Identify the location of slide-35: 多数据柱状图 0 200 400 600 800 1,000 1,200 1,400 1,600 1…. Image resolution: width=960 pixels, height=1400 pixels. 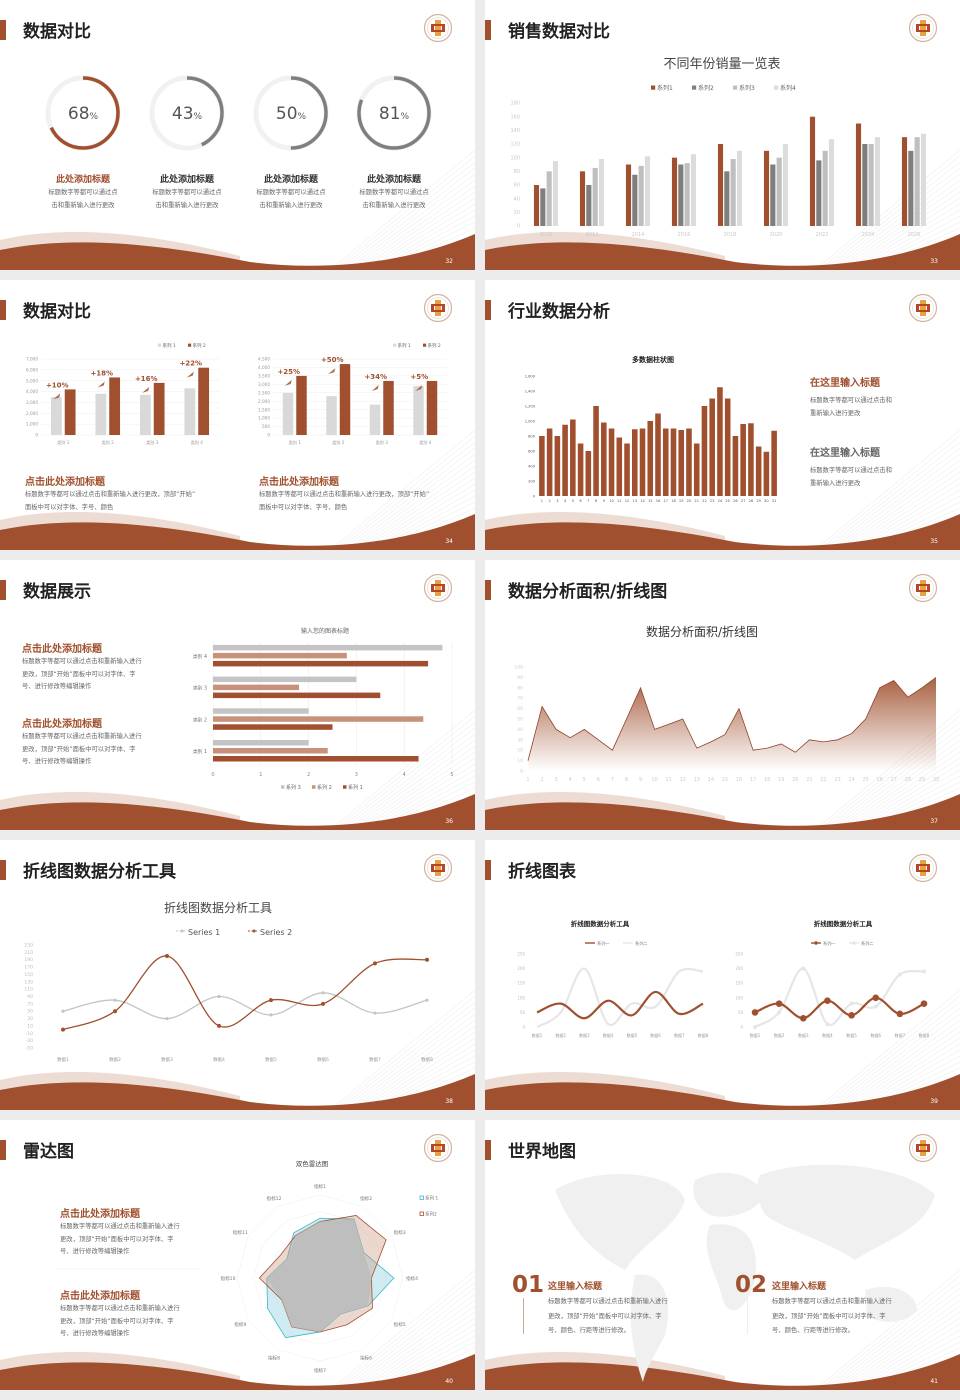
(722, 415).